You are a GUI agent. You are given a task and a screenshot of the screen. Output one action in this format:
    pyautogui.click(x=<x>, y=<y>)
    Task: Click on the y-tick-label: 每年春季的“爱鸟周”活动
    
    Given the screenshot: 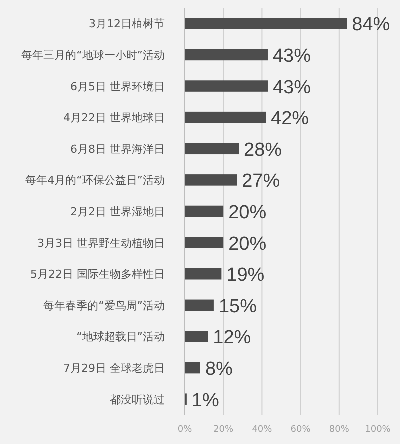 What is the action you would take?
    pyautogui.click(x=104, y=305)
    